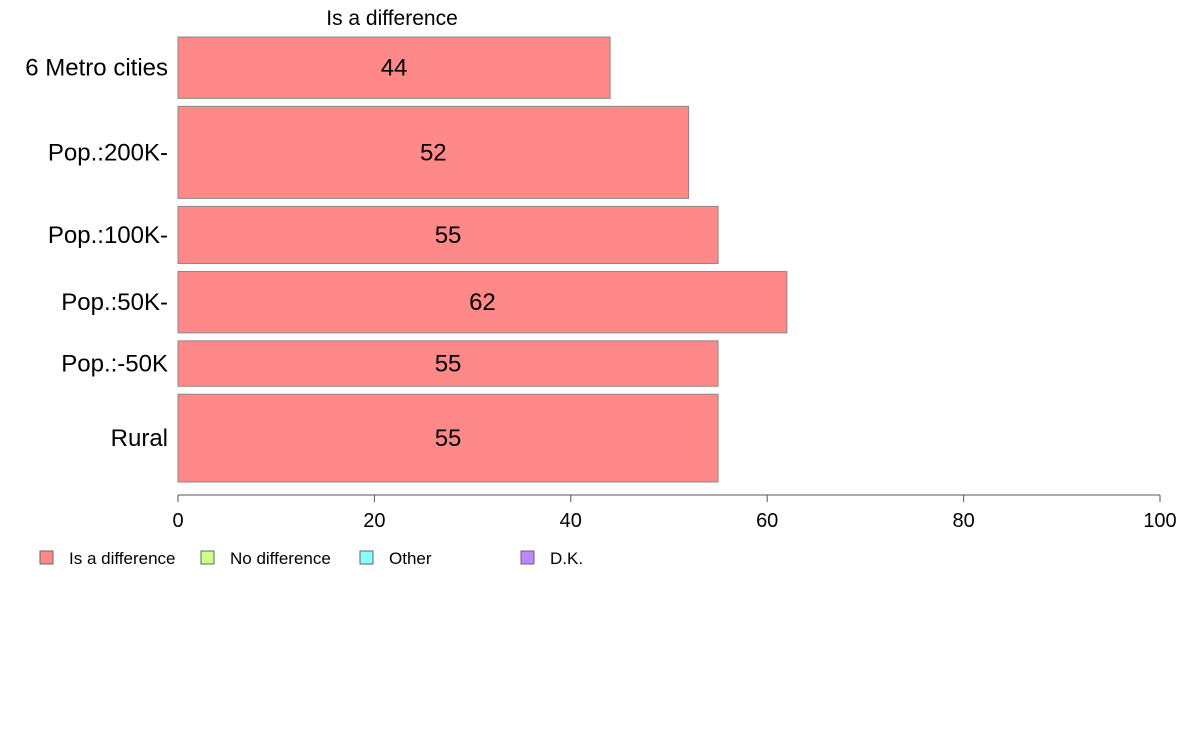 This screenshot has width=1188, height=736. I want to click on legend: Is a difference No difference Other D.K., so click(311, 558).